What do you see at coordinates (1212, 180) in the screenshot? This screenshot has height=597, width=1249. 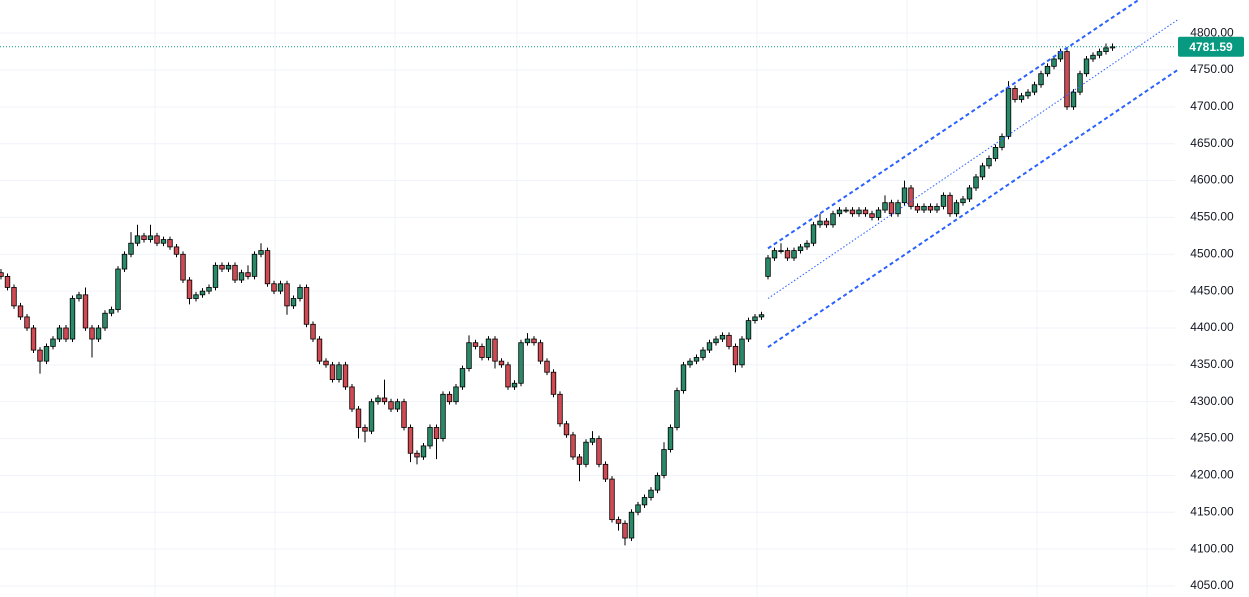 I see `y-tick-label: 4600.00` at bounding box center [1212, 180].